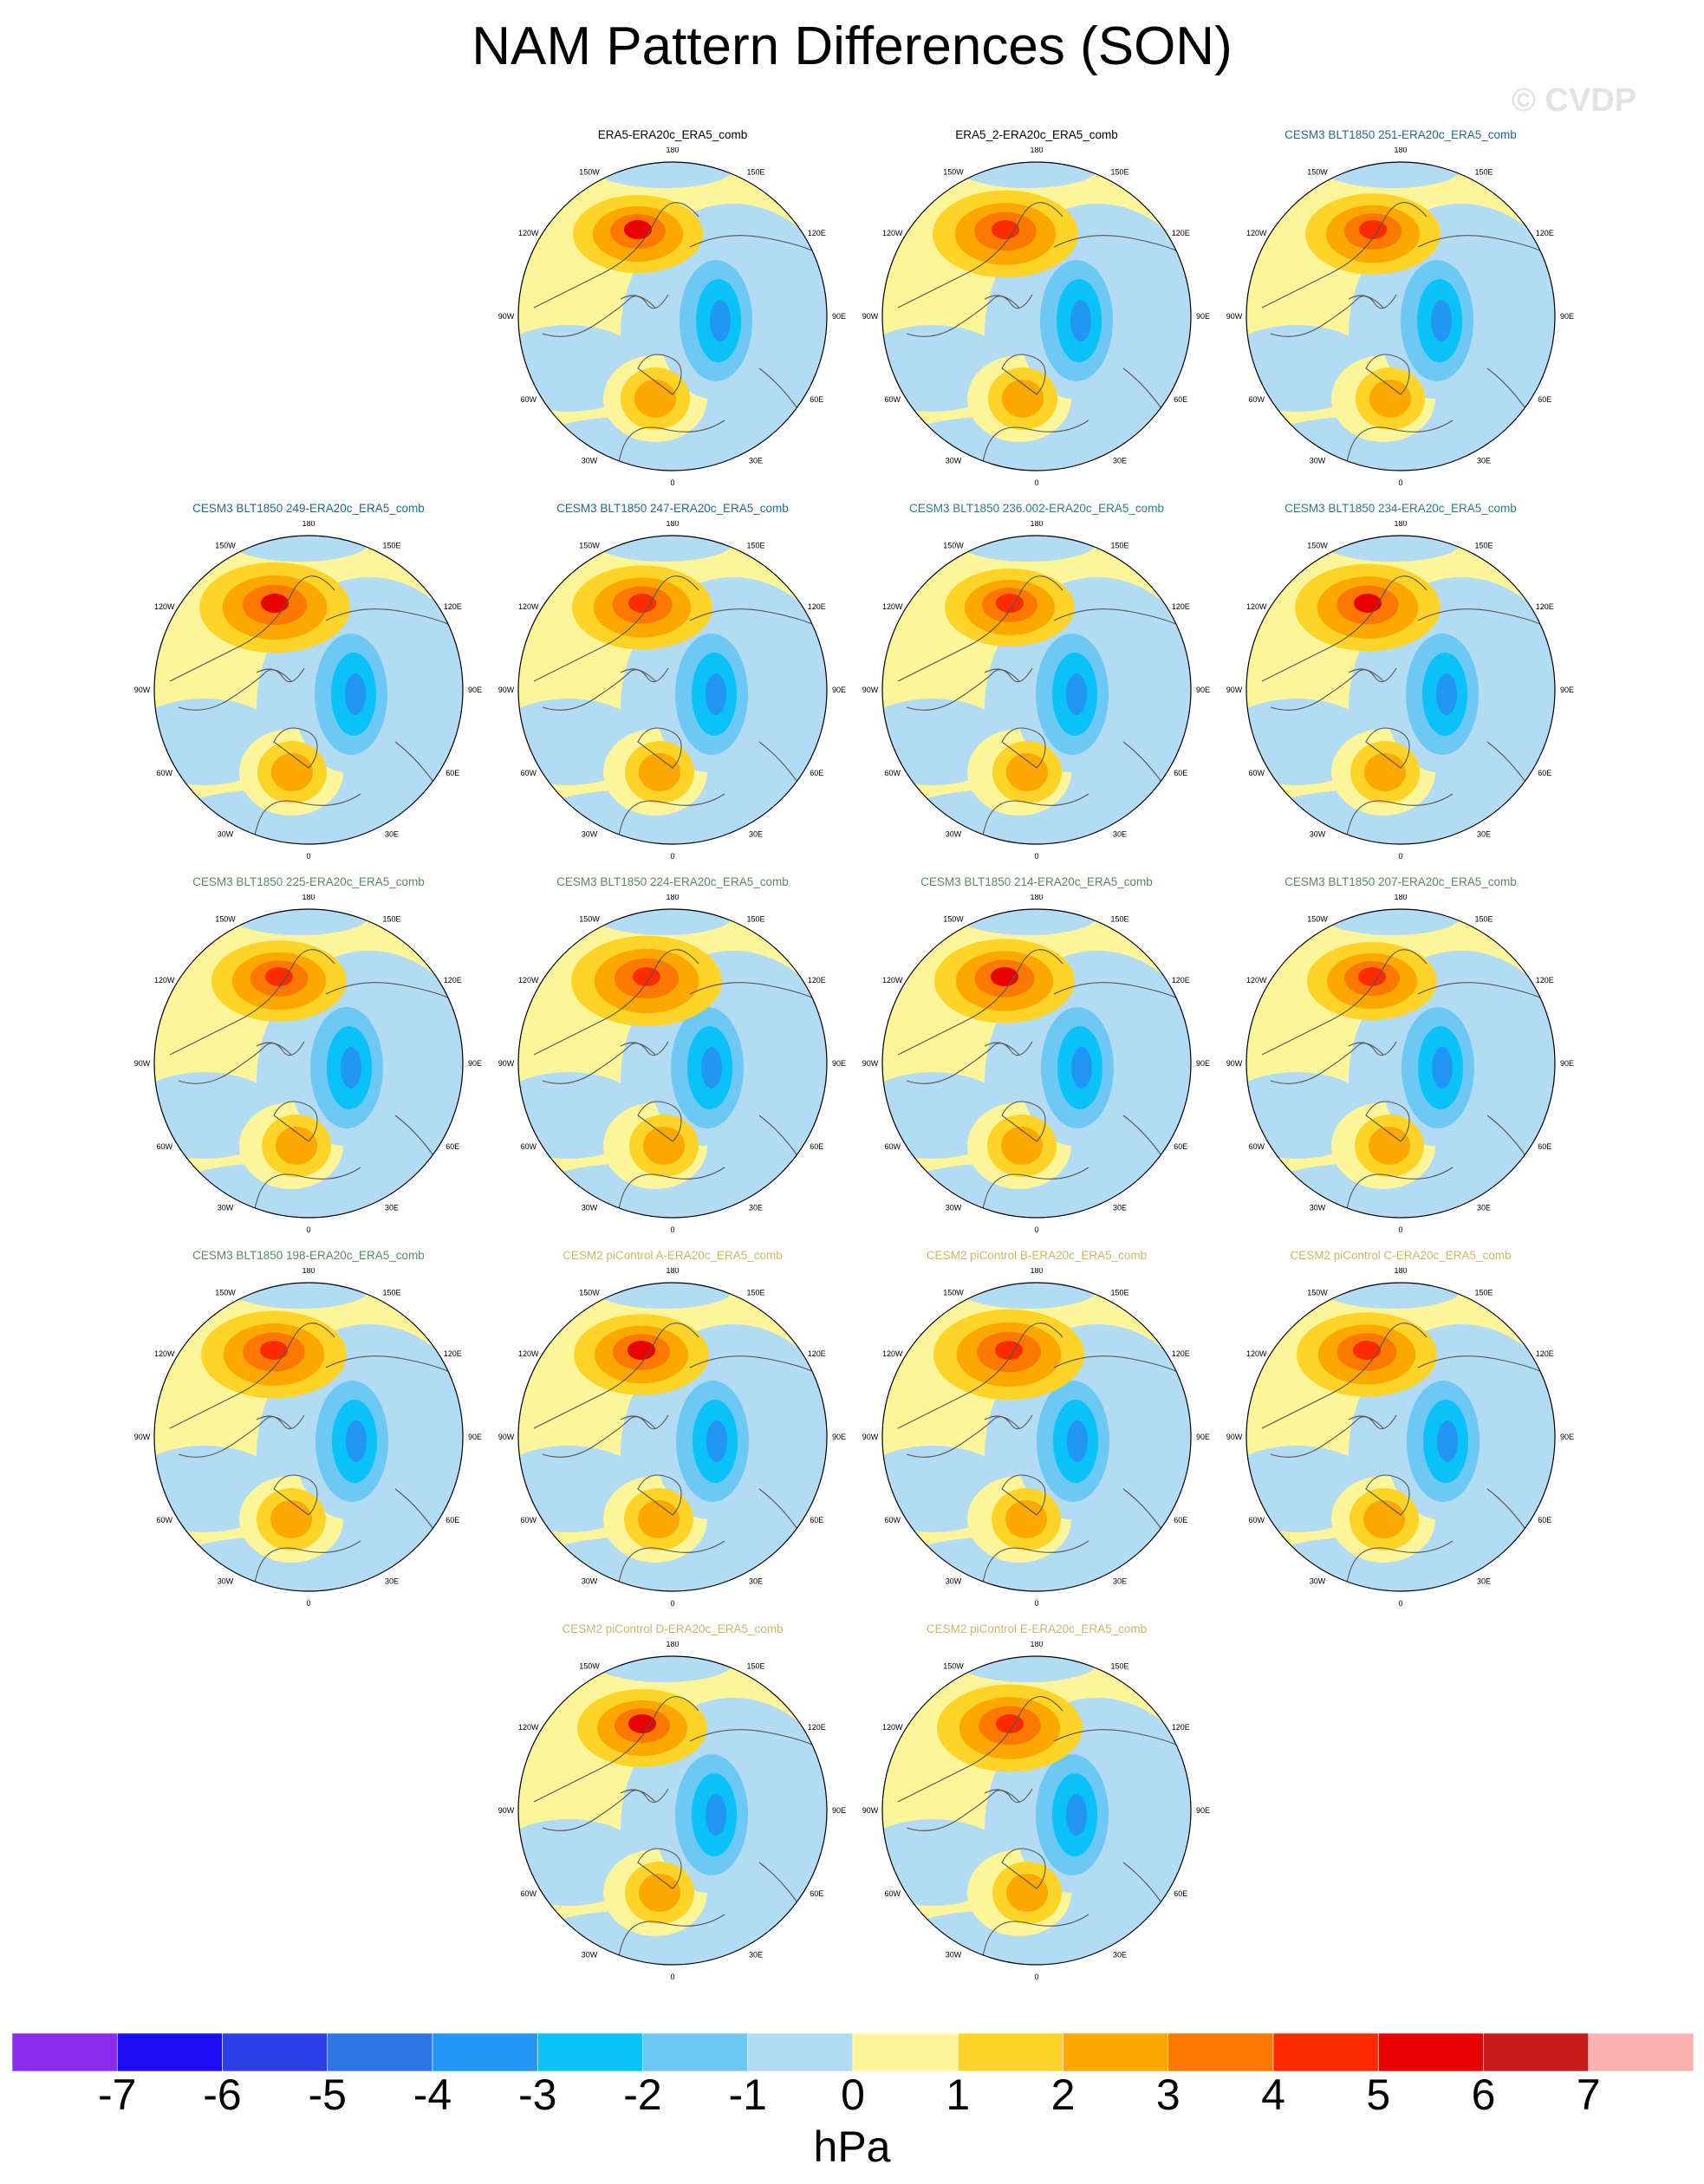 This screenshot has width=1704, height=2184. What do you see at coordinates (308, 881) in the screenshot?
I see `panel-title: CESM3 BLT1850 225-ERA20c_ERA5_comb` at bounding box center [308, 881].